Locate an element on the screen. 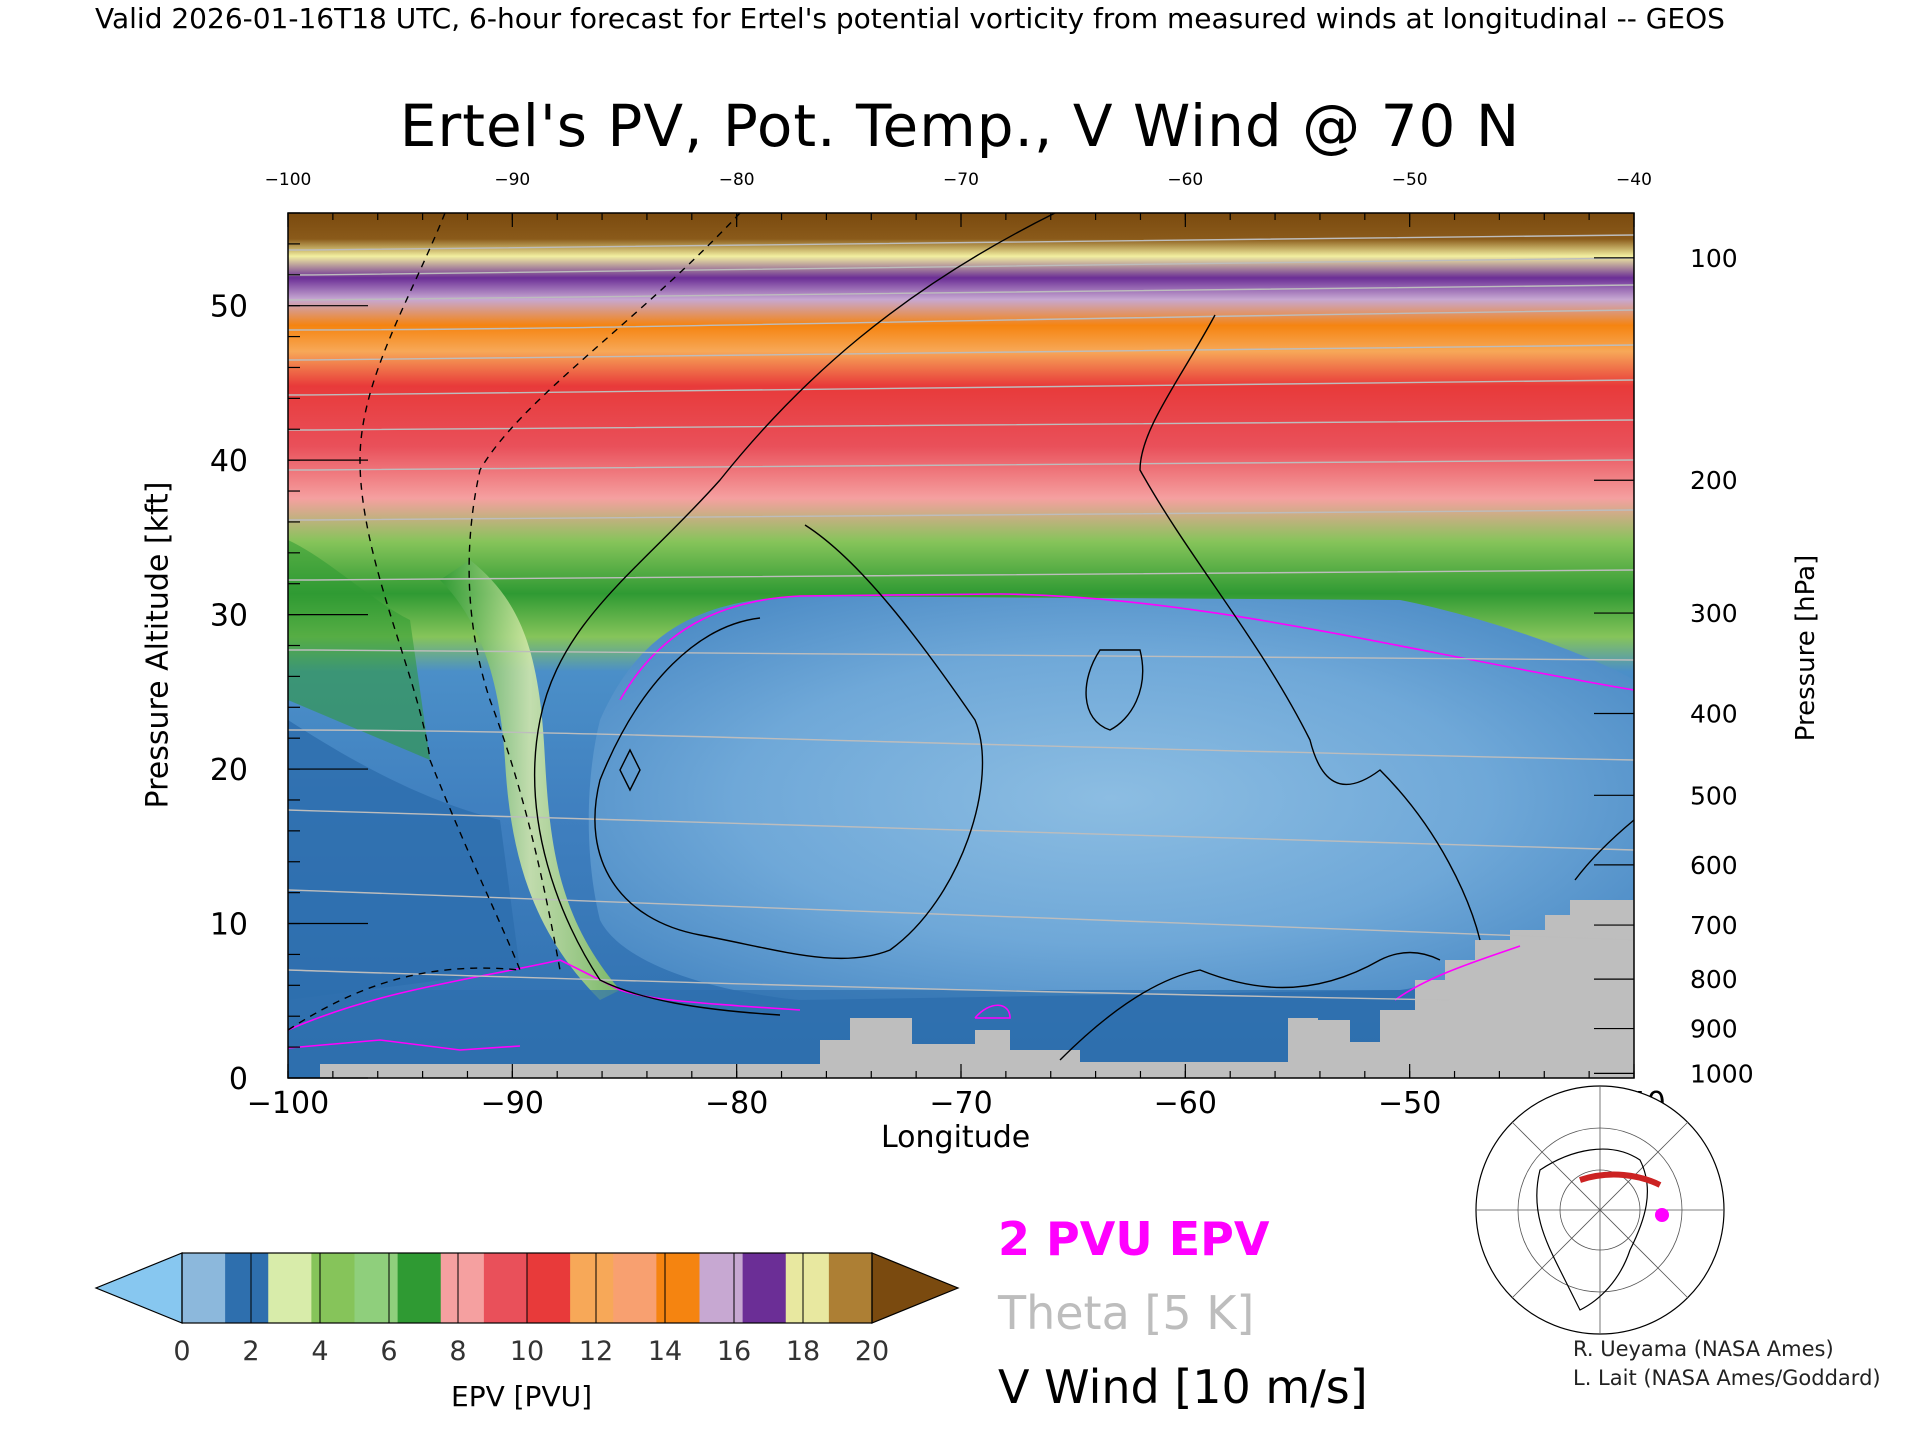  x-tick-label: −100 is located at coordinates (288, 1103).